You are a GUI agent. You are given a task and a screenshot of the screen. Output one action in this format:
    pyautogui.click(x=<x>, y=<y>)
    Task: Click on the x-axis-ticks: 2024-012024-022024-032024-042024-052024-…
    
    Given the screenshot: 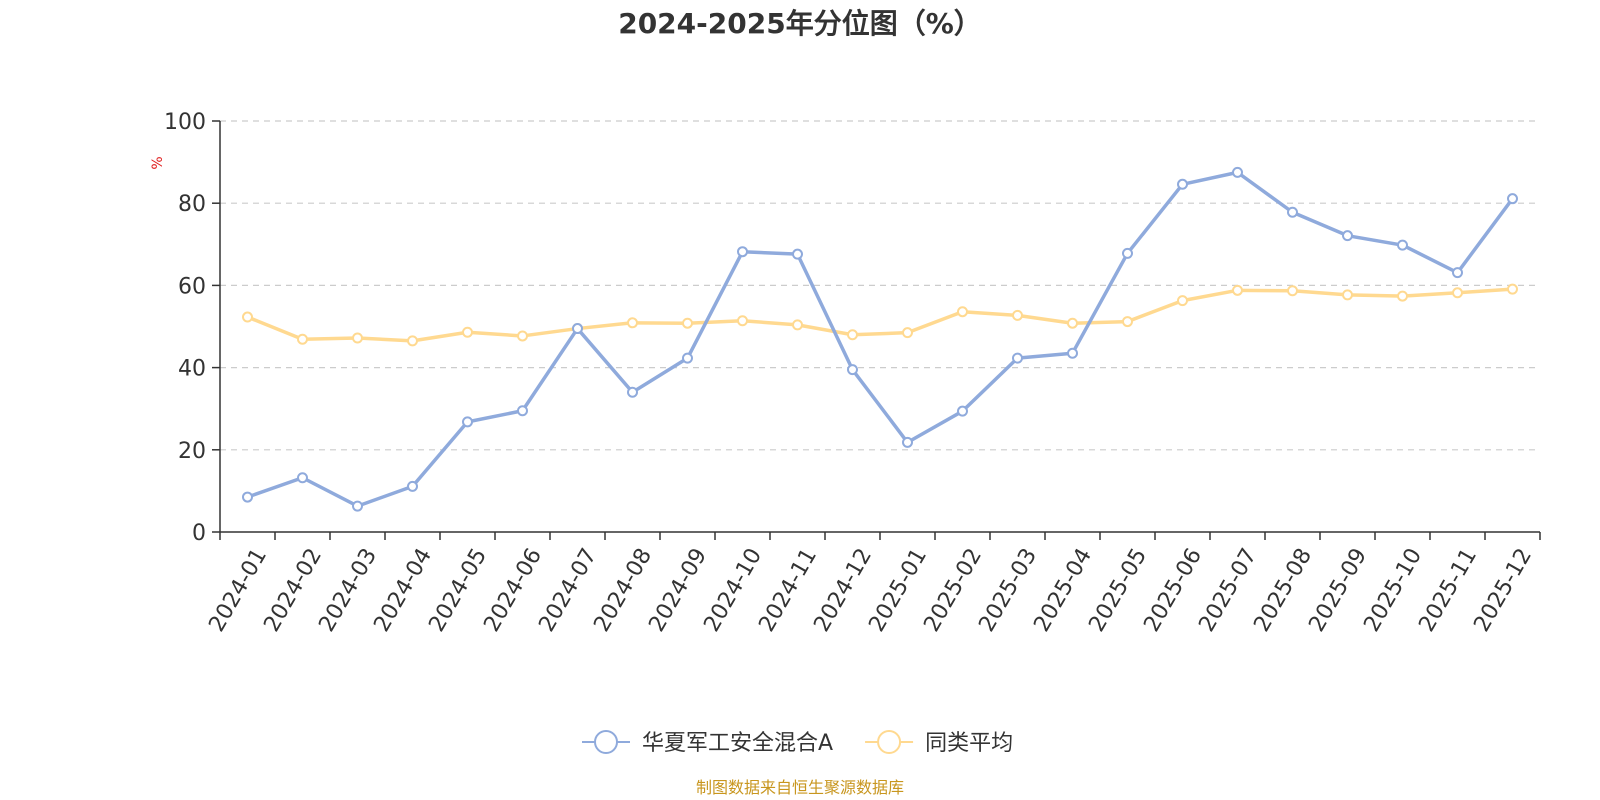 What is the action you would take?
    pyautogui.click(x=872, y=584)
    